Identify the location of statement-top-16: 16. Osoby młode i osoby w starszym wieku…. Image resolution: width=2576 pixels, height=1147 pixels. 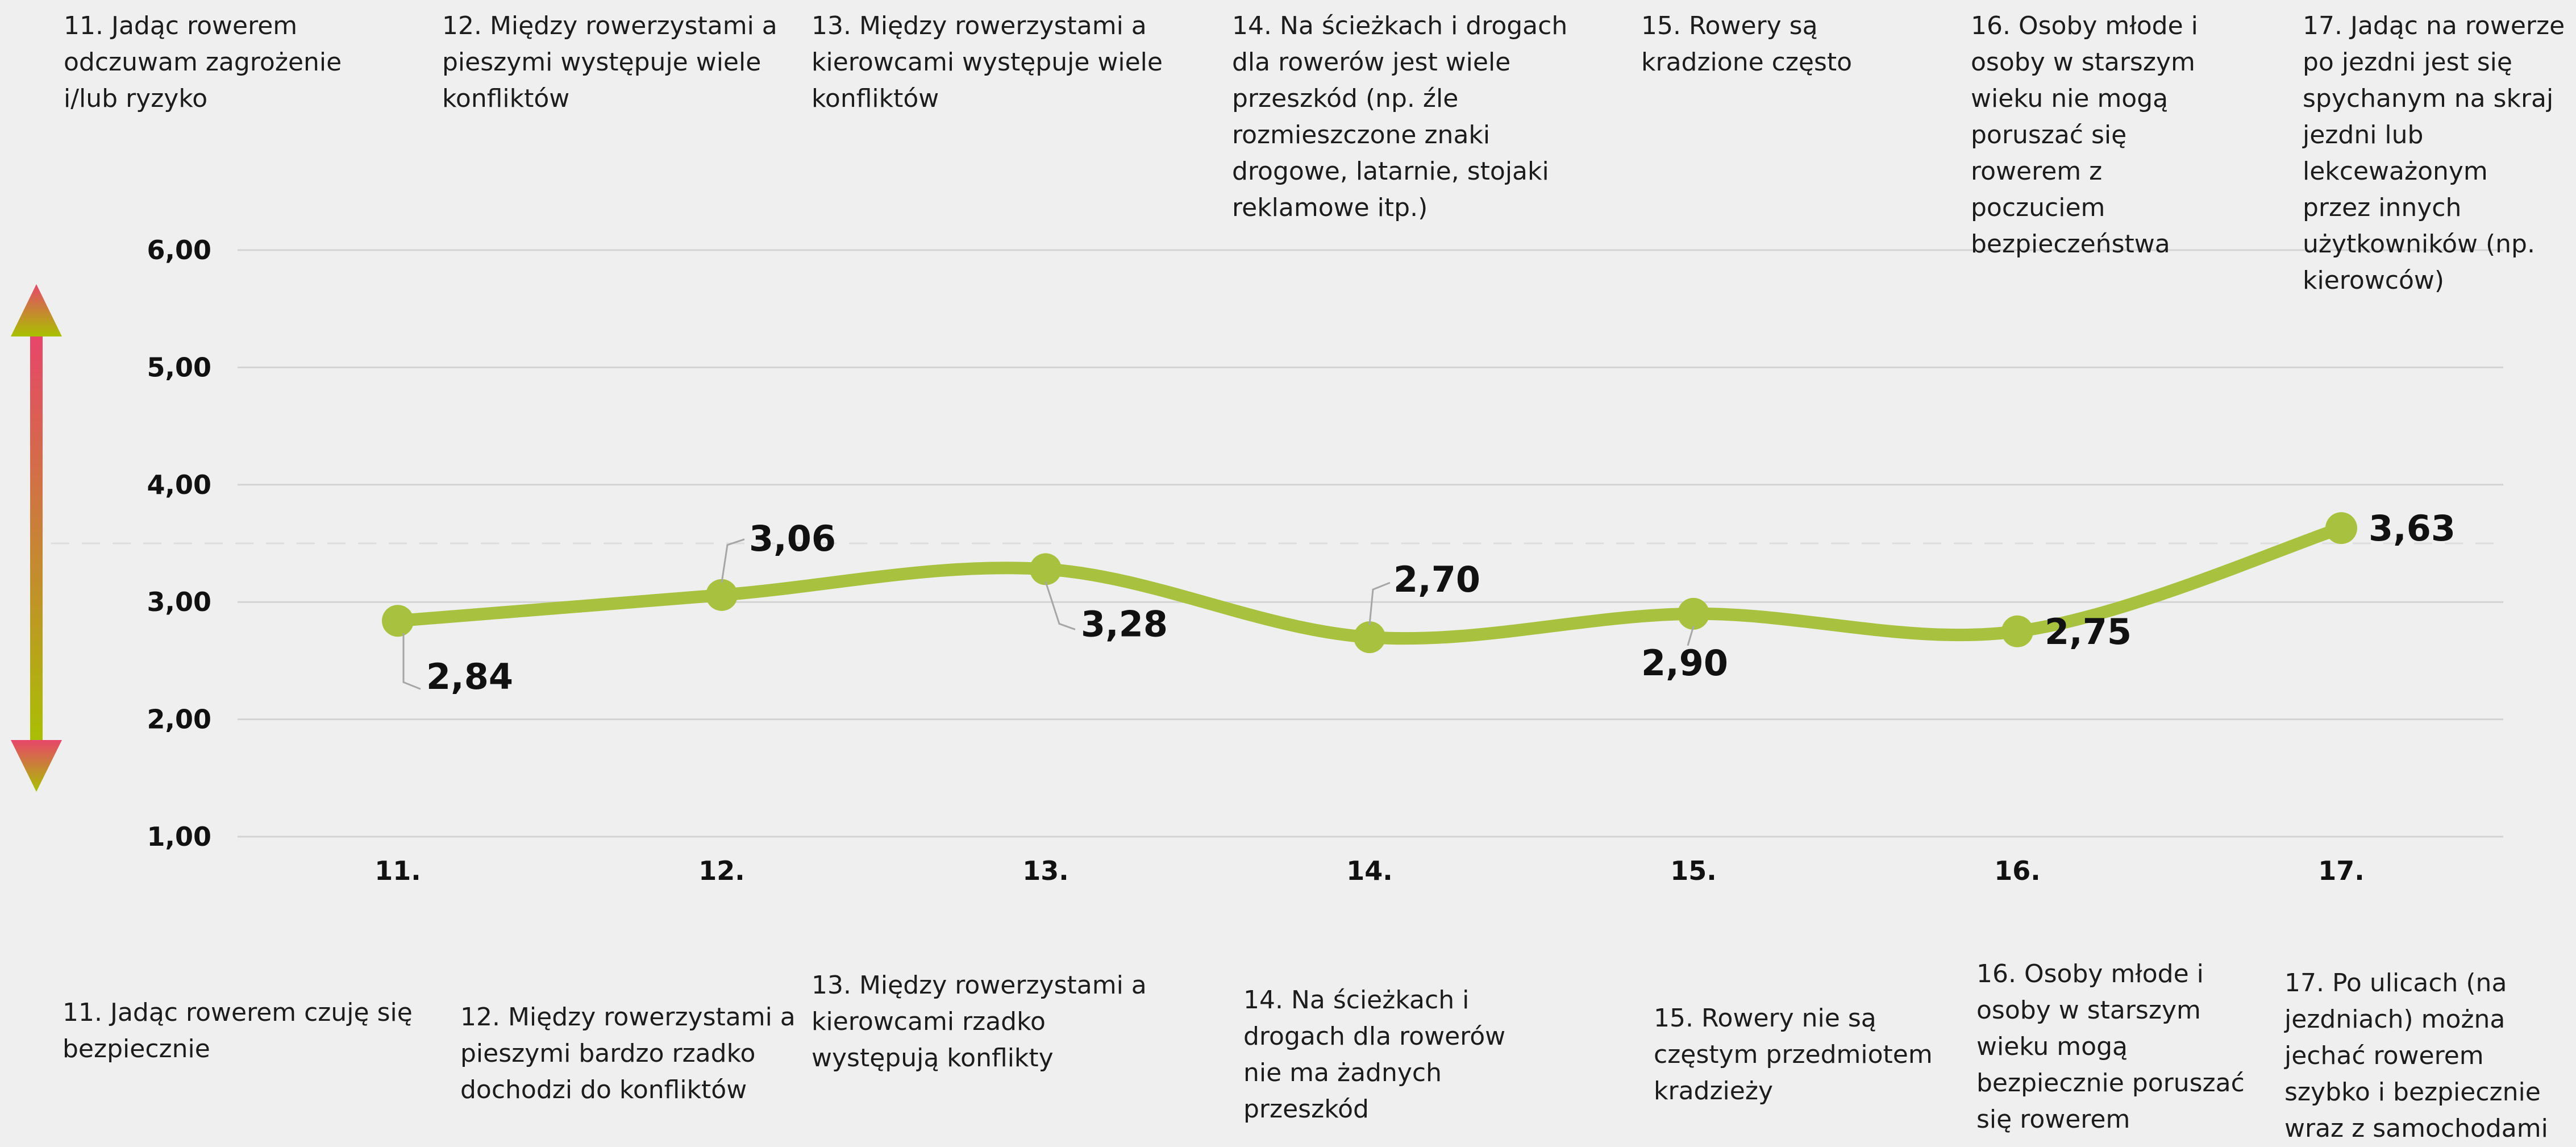
(2084, 135).